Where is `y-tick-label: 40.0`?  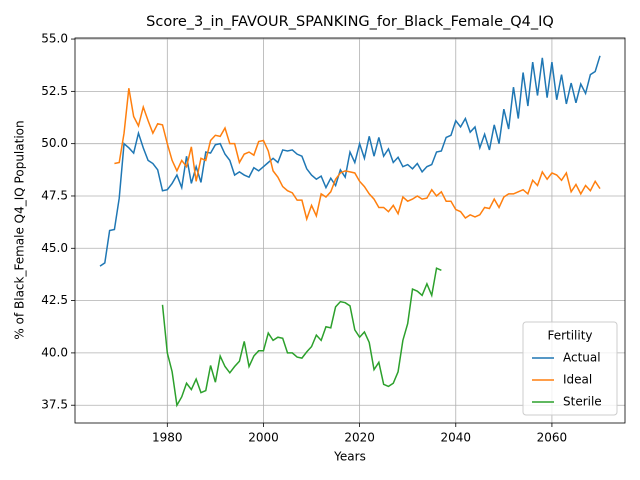 y-tick-label: 40.0 is located at coordinates (54, 352).